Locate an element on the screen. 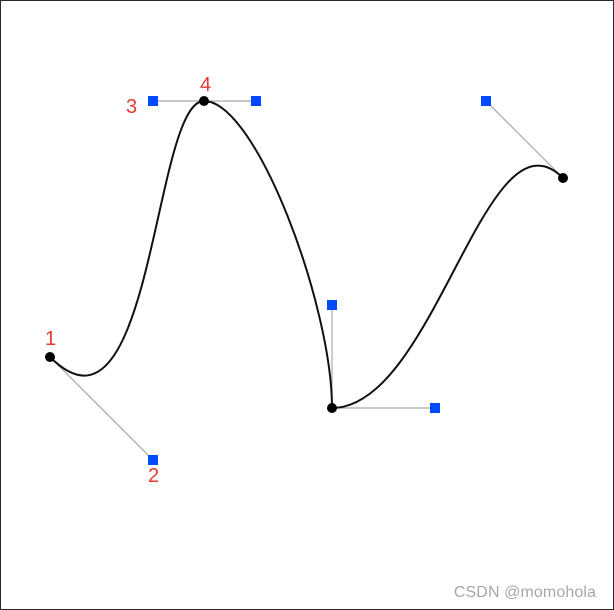 The width and height of the screenshot is (614, 610). control-handle-mid-top is located at coordinates (332, 305).